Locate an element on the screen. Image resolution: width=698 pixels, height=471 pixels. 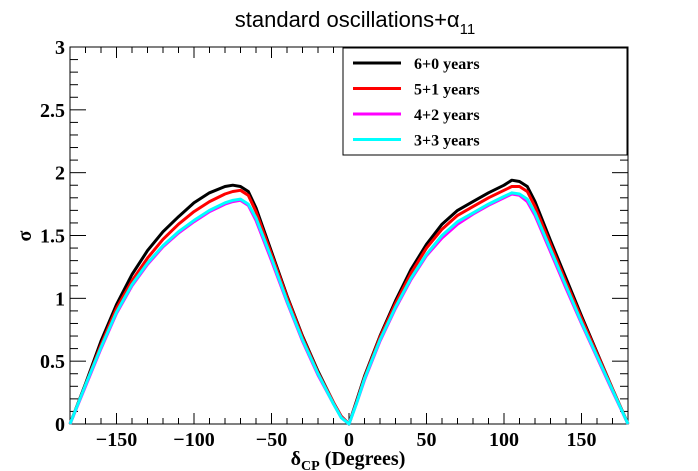
x-axis-label-suffix: (Degrees) is located at coordinates (363, 459).